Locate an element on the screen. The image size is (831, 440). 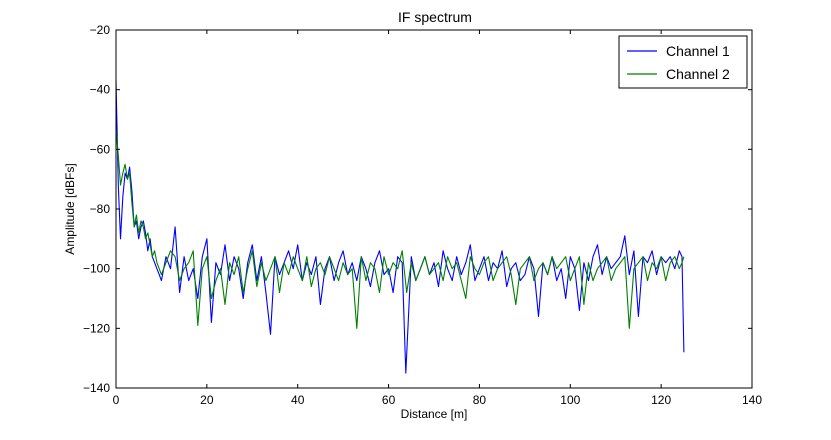
x-tick-label: 100 is located at coordinates (570, 400).